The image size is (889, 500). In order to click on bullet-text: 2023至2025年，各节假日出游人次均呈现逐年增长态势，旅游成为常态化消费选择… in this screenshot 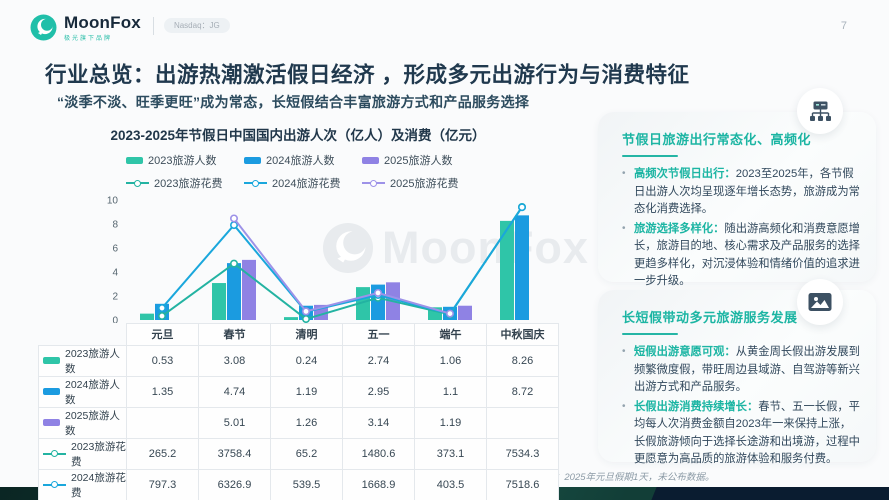, I will do `click(747, 191)`.